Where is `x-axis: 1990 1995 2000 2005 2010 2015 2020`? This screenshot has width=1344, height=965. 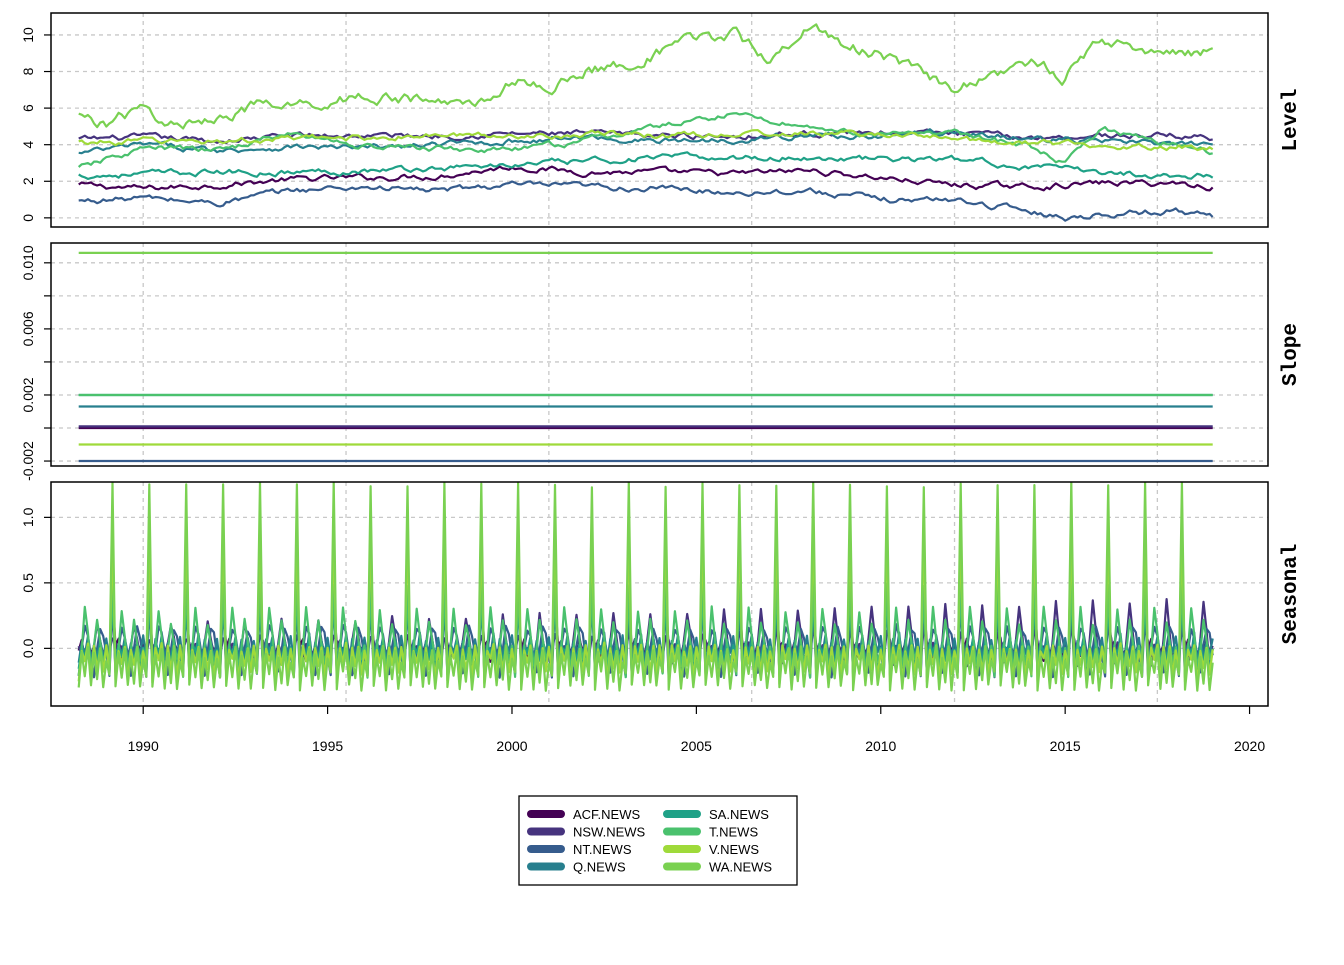 x-axis: 1990 1995 2000 2005 2010 2015 2020 is located at coordinates (696, 729).